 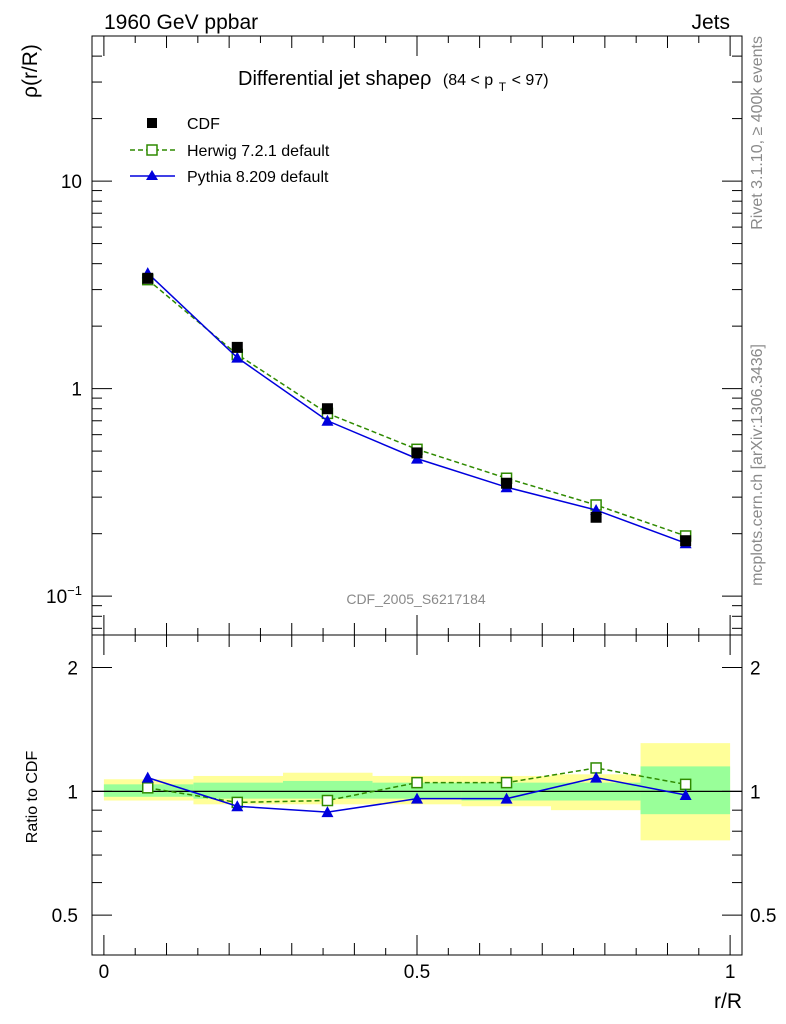 I want to click on x-axis-label: r/R, so click(x=728, y=1001).